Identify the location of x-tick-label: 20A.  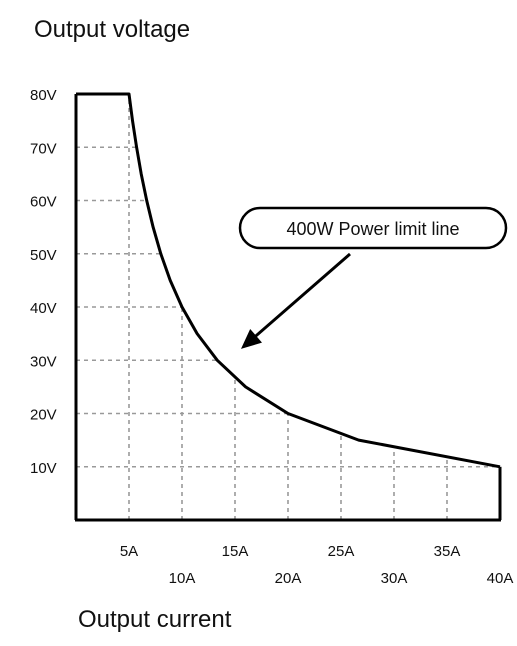
(288, 578).